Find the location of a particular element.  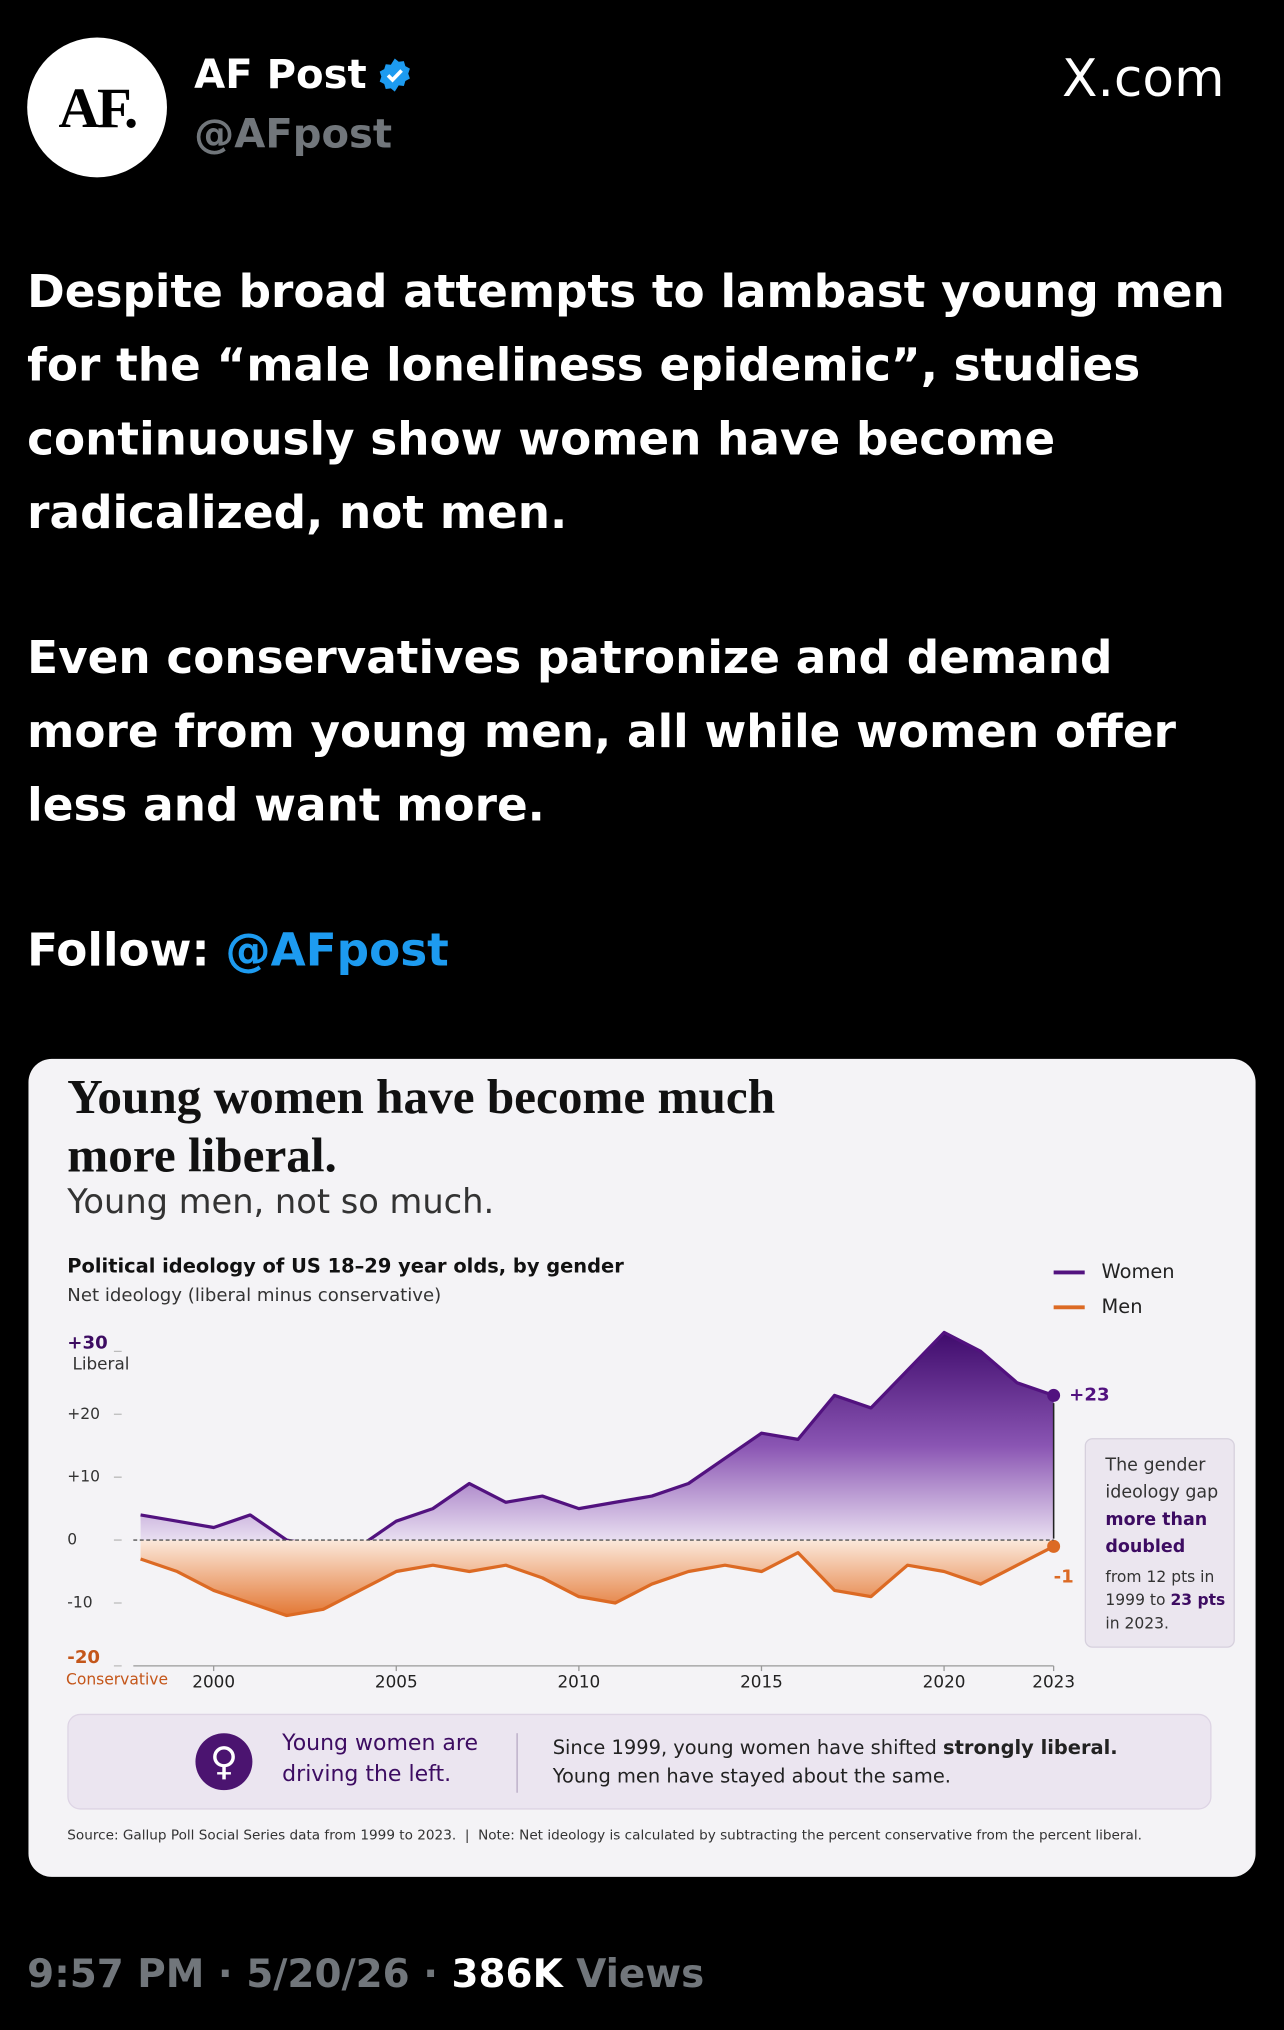

callout-text: The gender ideology gap is located at coordinates (1162, 1478).